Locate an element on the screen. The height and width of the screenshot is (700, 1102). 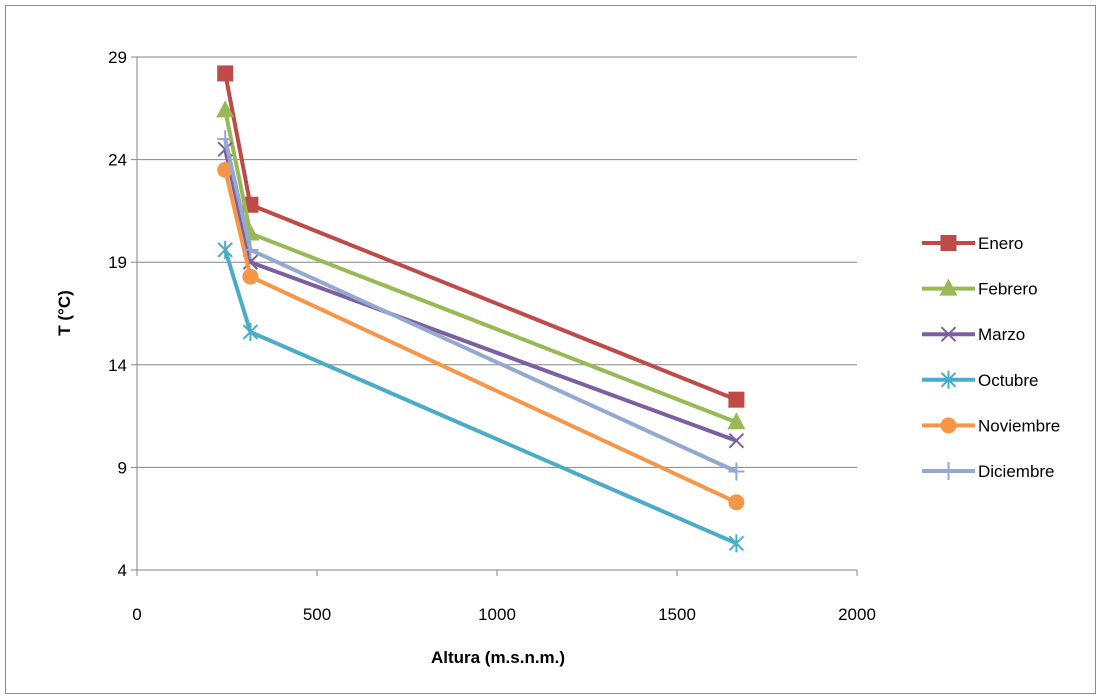
legend-label: Enero is located at coordinates (1000, 243).